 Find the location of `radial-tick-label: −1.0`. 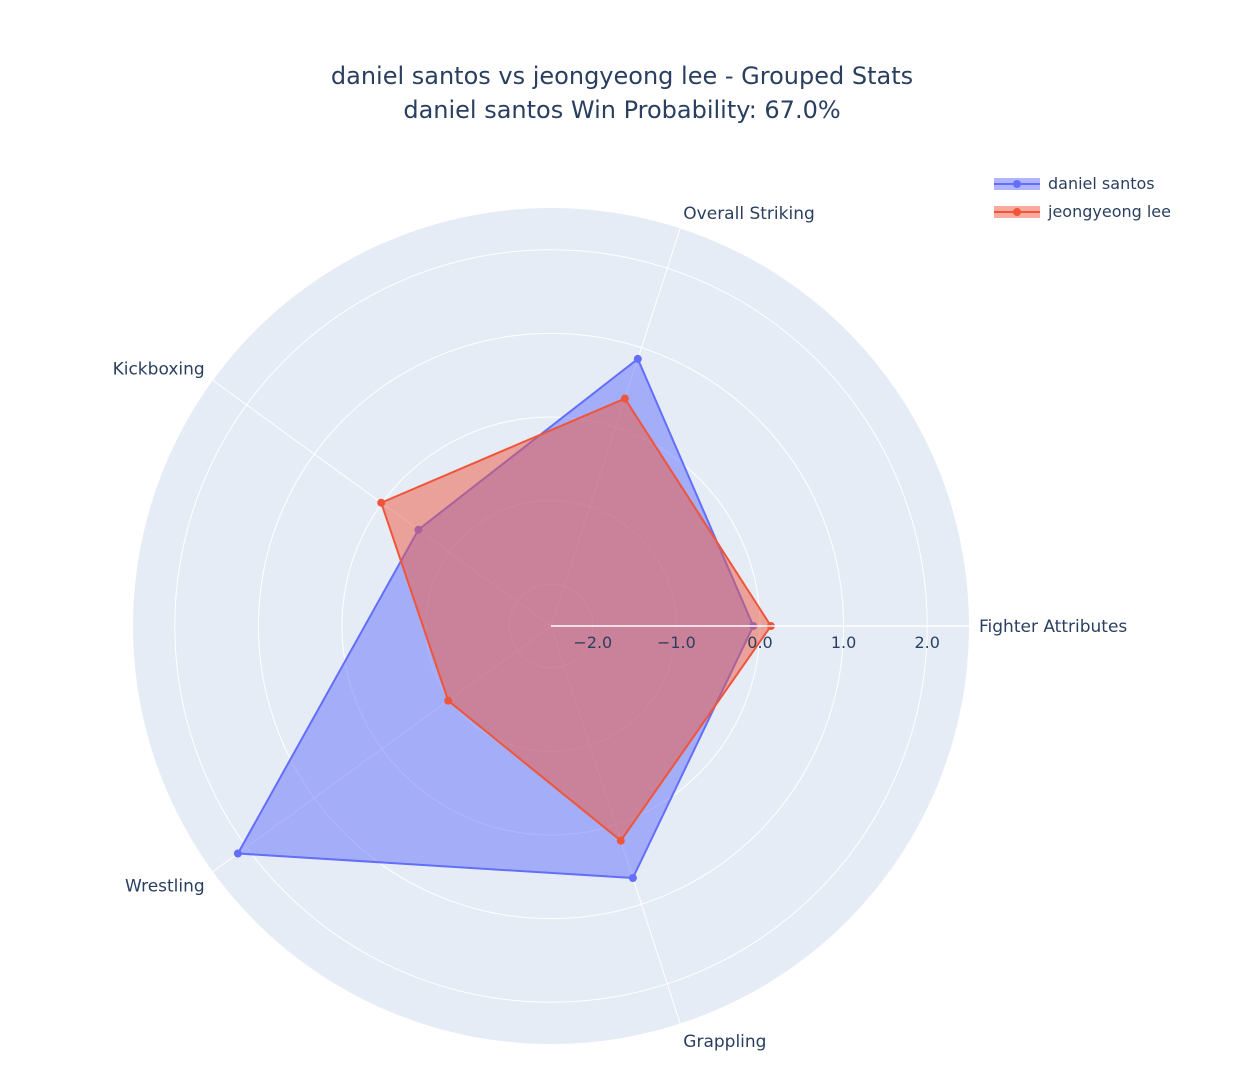

radial-tick-label: −1.0 is located at coordinates (676, 642).